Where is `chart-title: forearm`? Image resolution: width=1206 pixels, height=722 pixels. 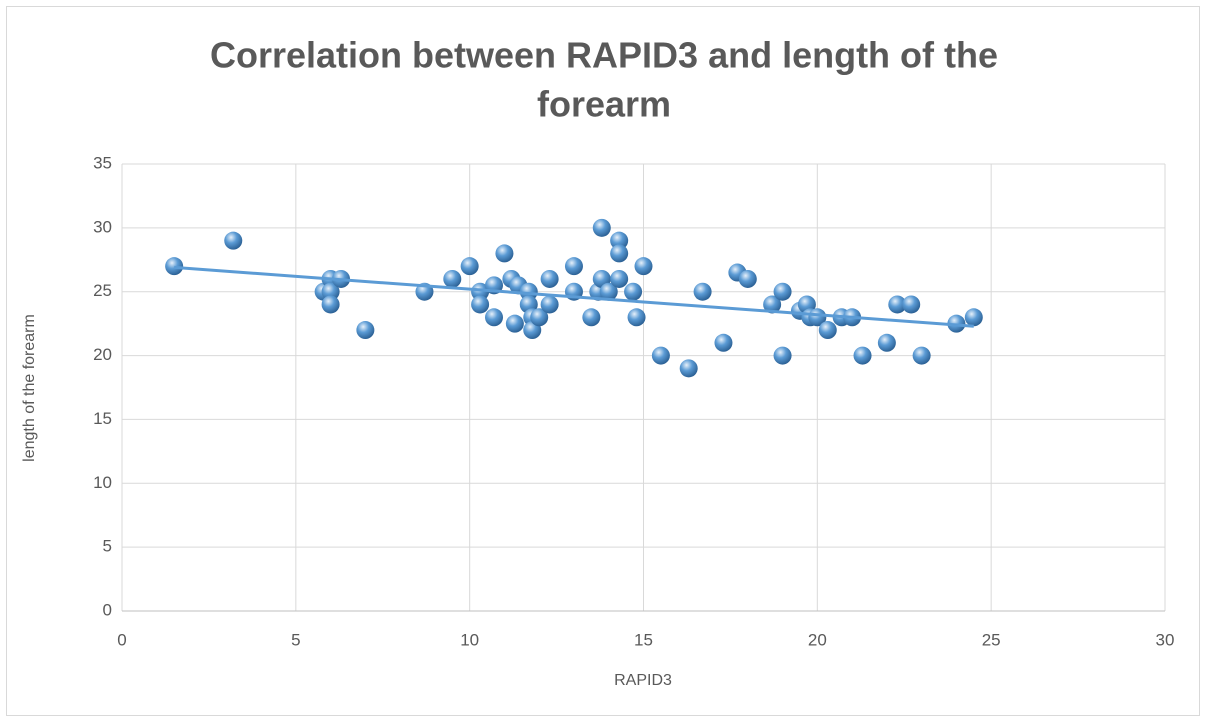 chart-title: forearm is located at coordinates (604, 104).